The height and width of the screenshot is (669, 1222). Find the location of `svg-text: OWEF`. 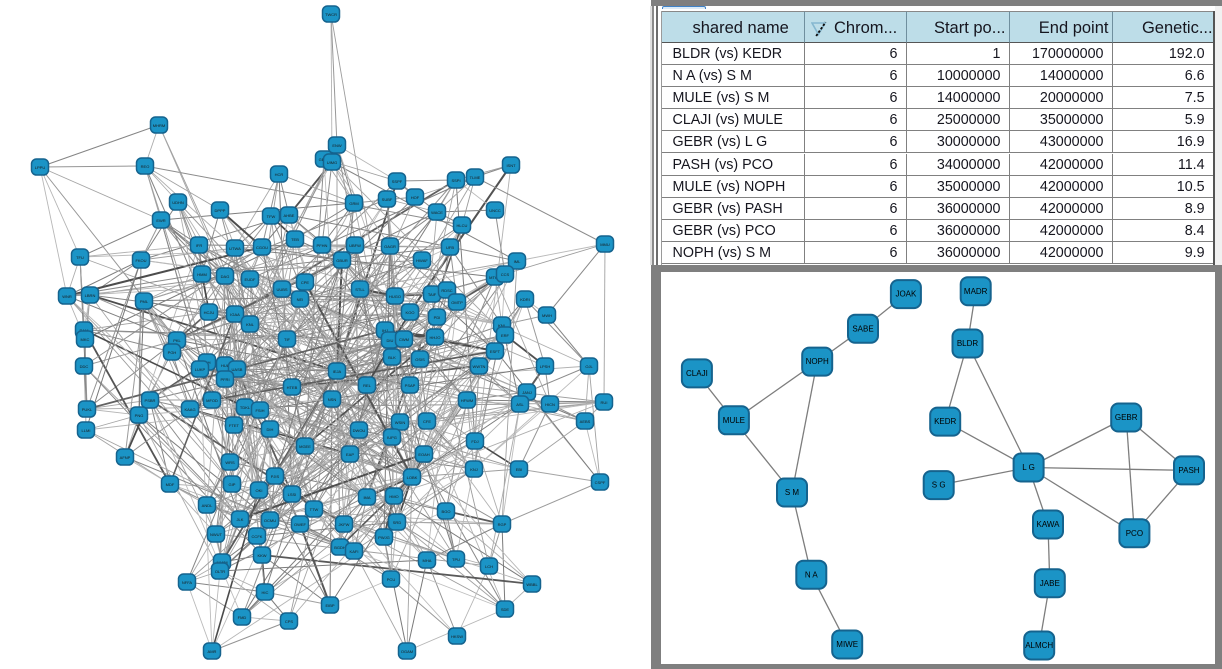

svg-text: OWEF is located at coordinates (300, 524).